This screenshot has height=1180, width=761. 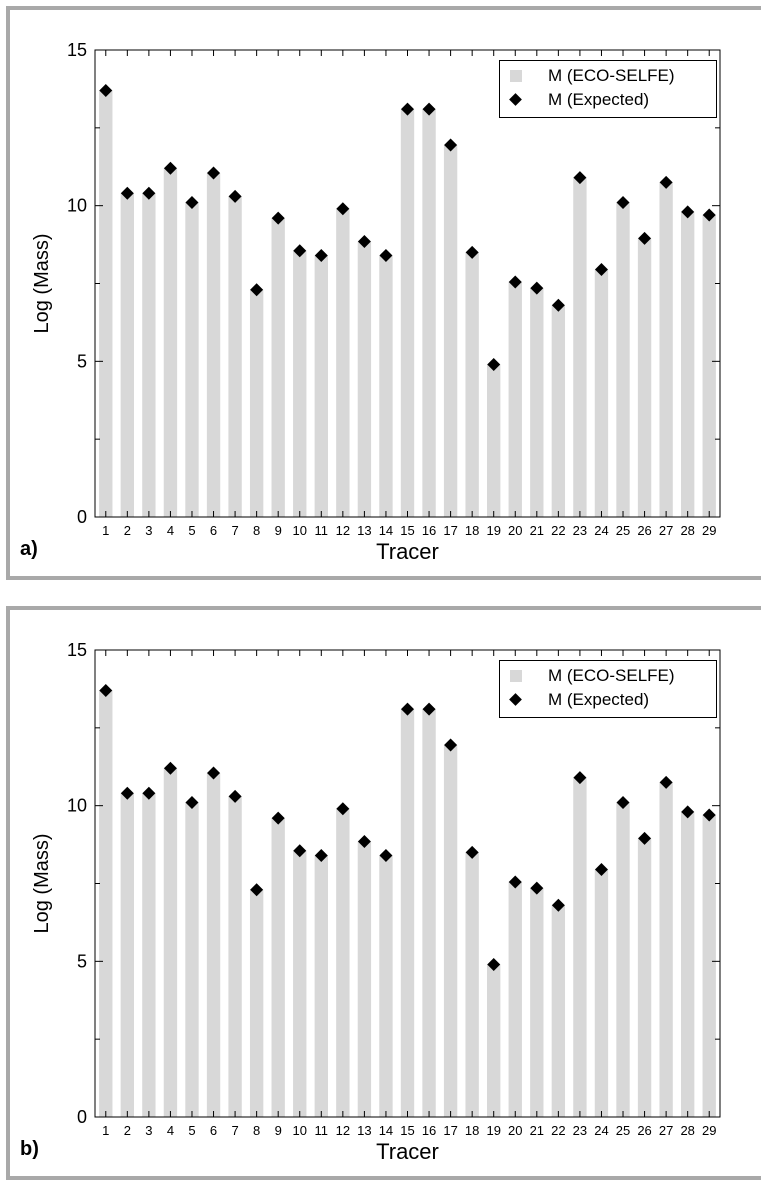 What do you see at coordinates (515, 530) in the screenshot?
I see `x-tick-label: 20` at bounding box center [515, 530].